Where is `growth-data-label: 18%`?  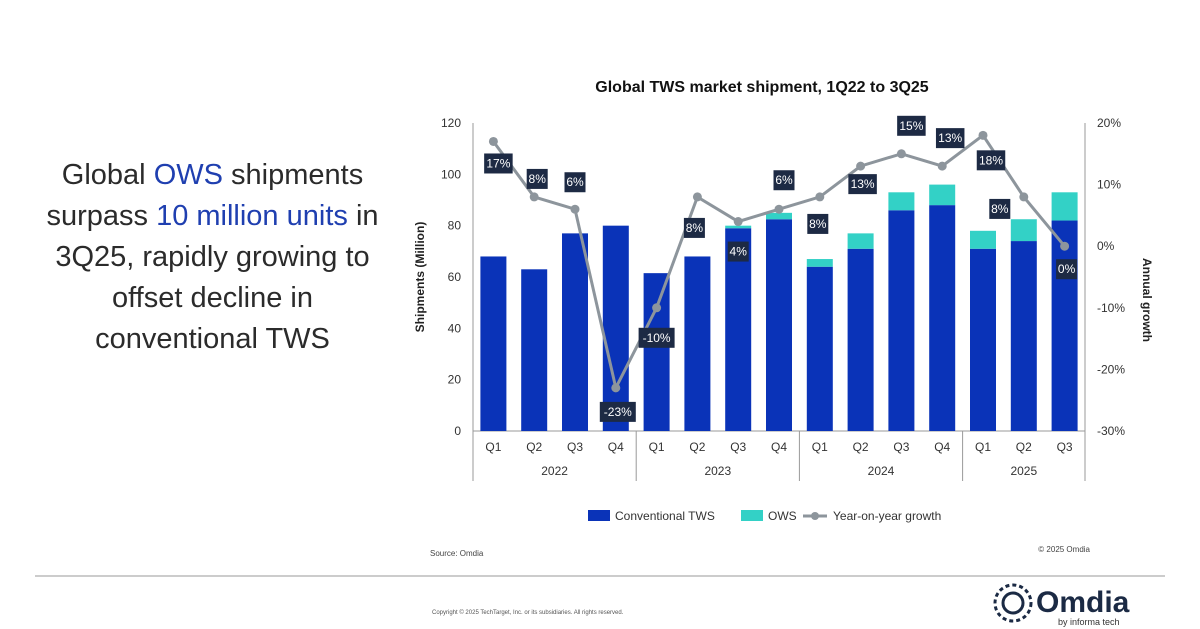
growth-data-label: 18% is located at coordinates (991, 160).